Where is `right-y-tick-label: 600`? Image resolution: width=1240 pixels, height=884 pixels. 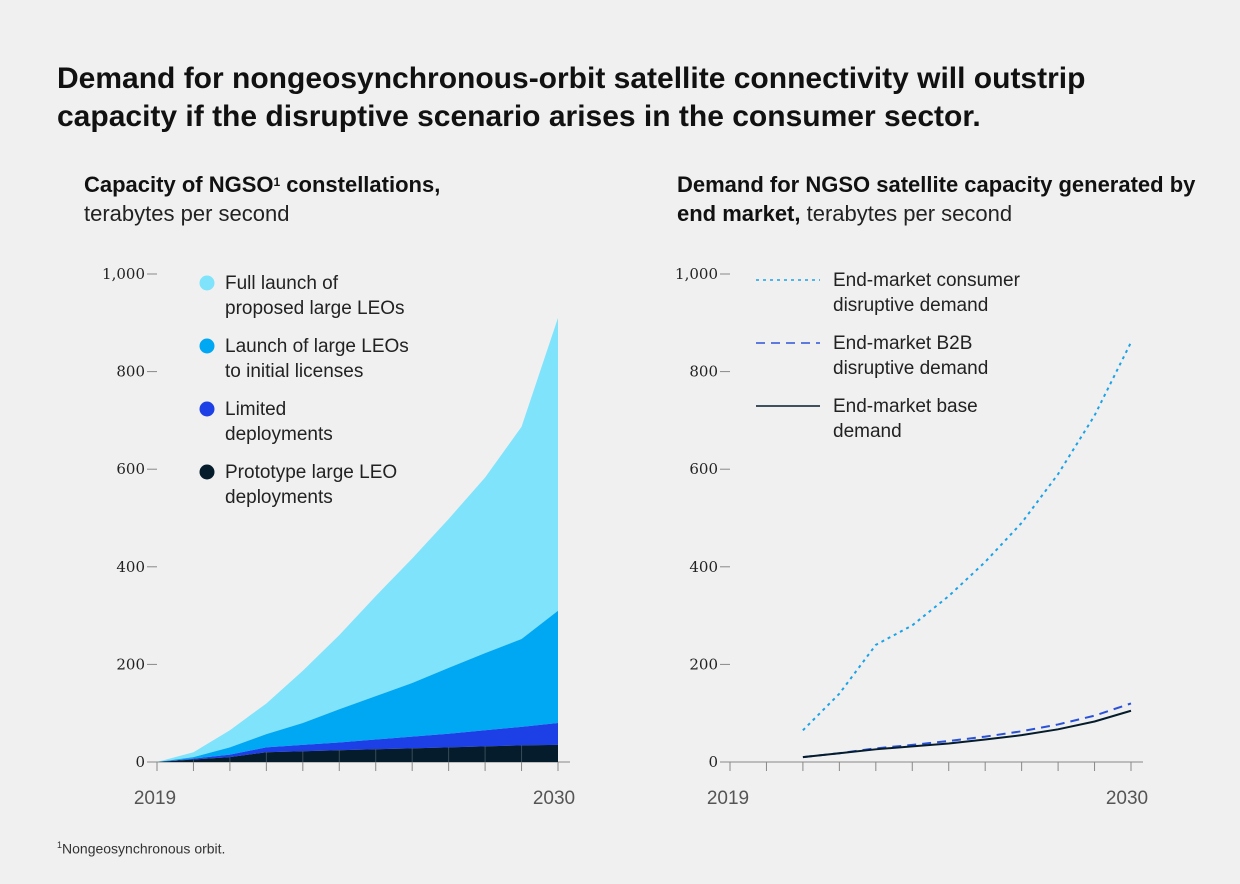 right-y-tick-label: 600 is located at coordinates (703, 469).